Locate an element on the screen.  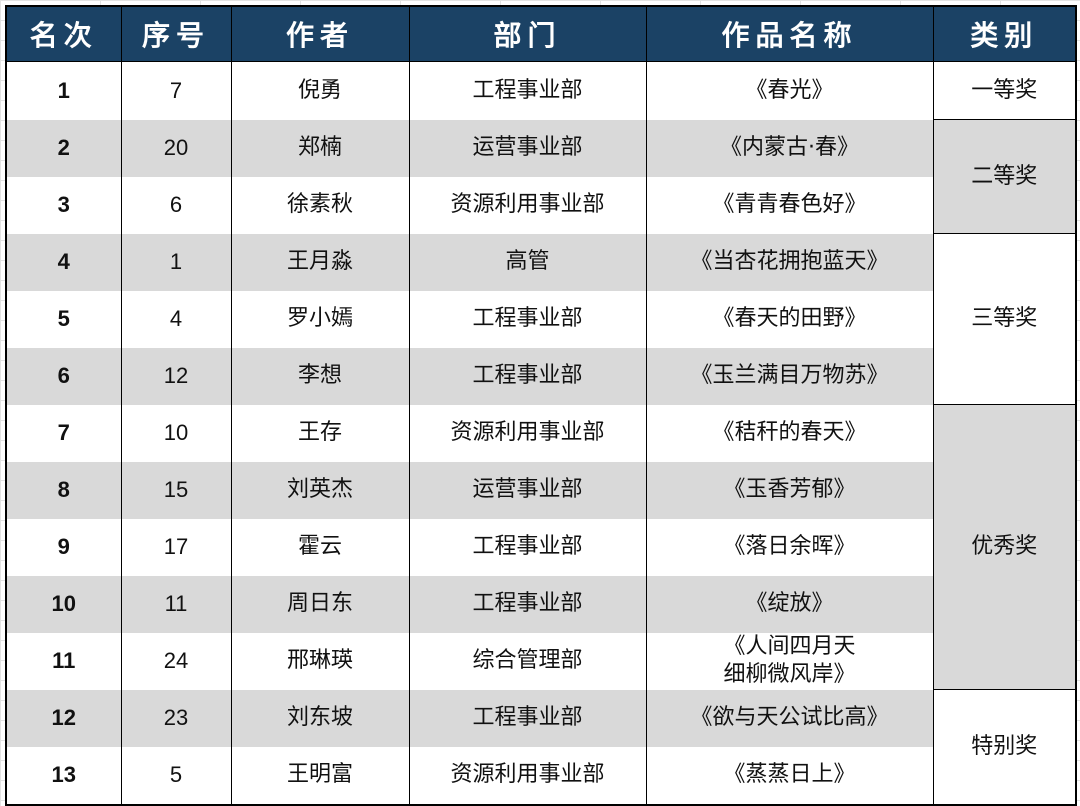
number-cell: 6 is located at coordinates (176, 205).